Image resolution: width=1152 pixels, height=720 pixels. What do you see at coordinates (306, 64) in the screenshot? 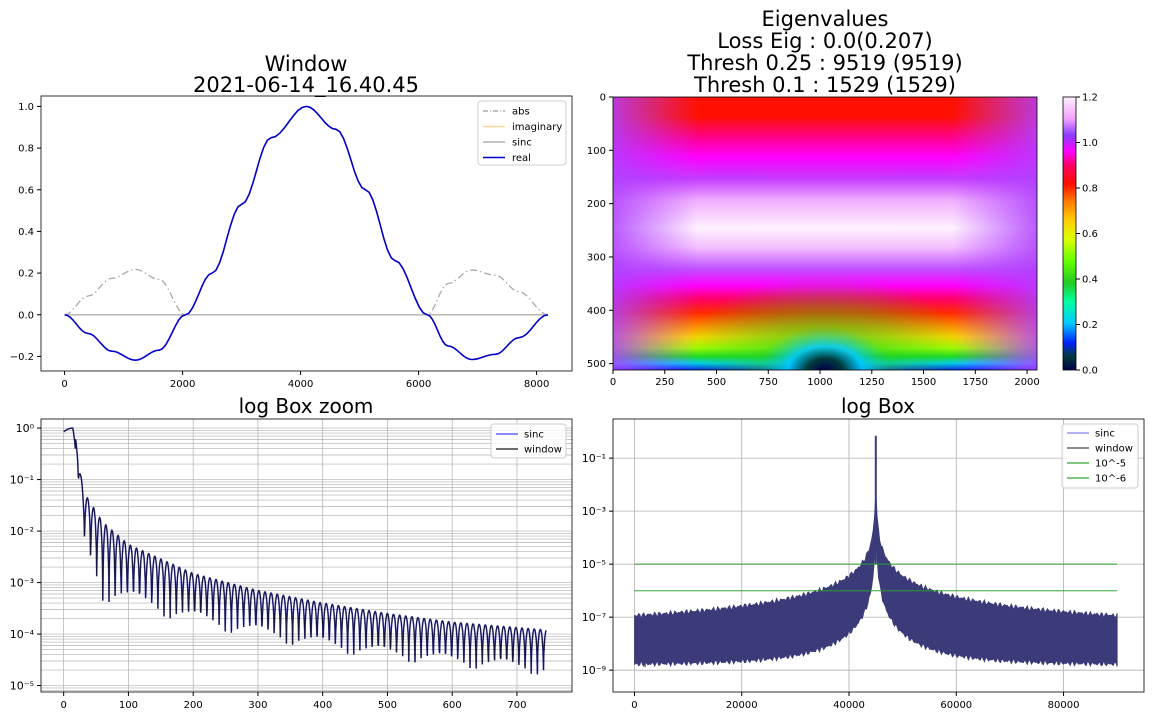
I see `window-chart-title-line1: Window` at bounding box center [306, 64].